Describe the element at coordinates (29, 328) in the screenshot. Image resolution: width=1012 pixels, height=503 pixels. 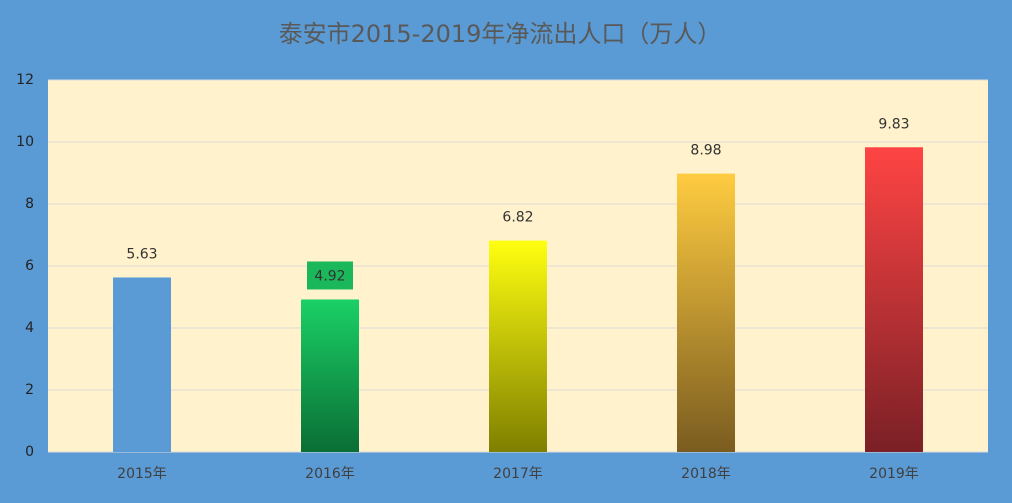
I see `y-tick-label: 4` at that location.